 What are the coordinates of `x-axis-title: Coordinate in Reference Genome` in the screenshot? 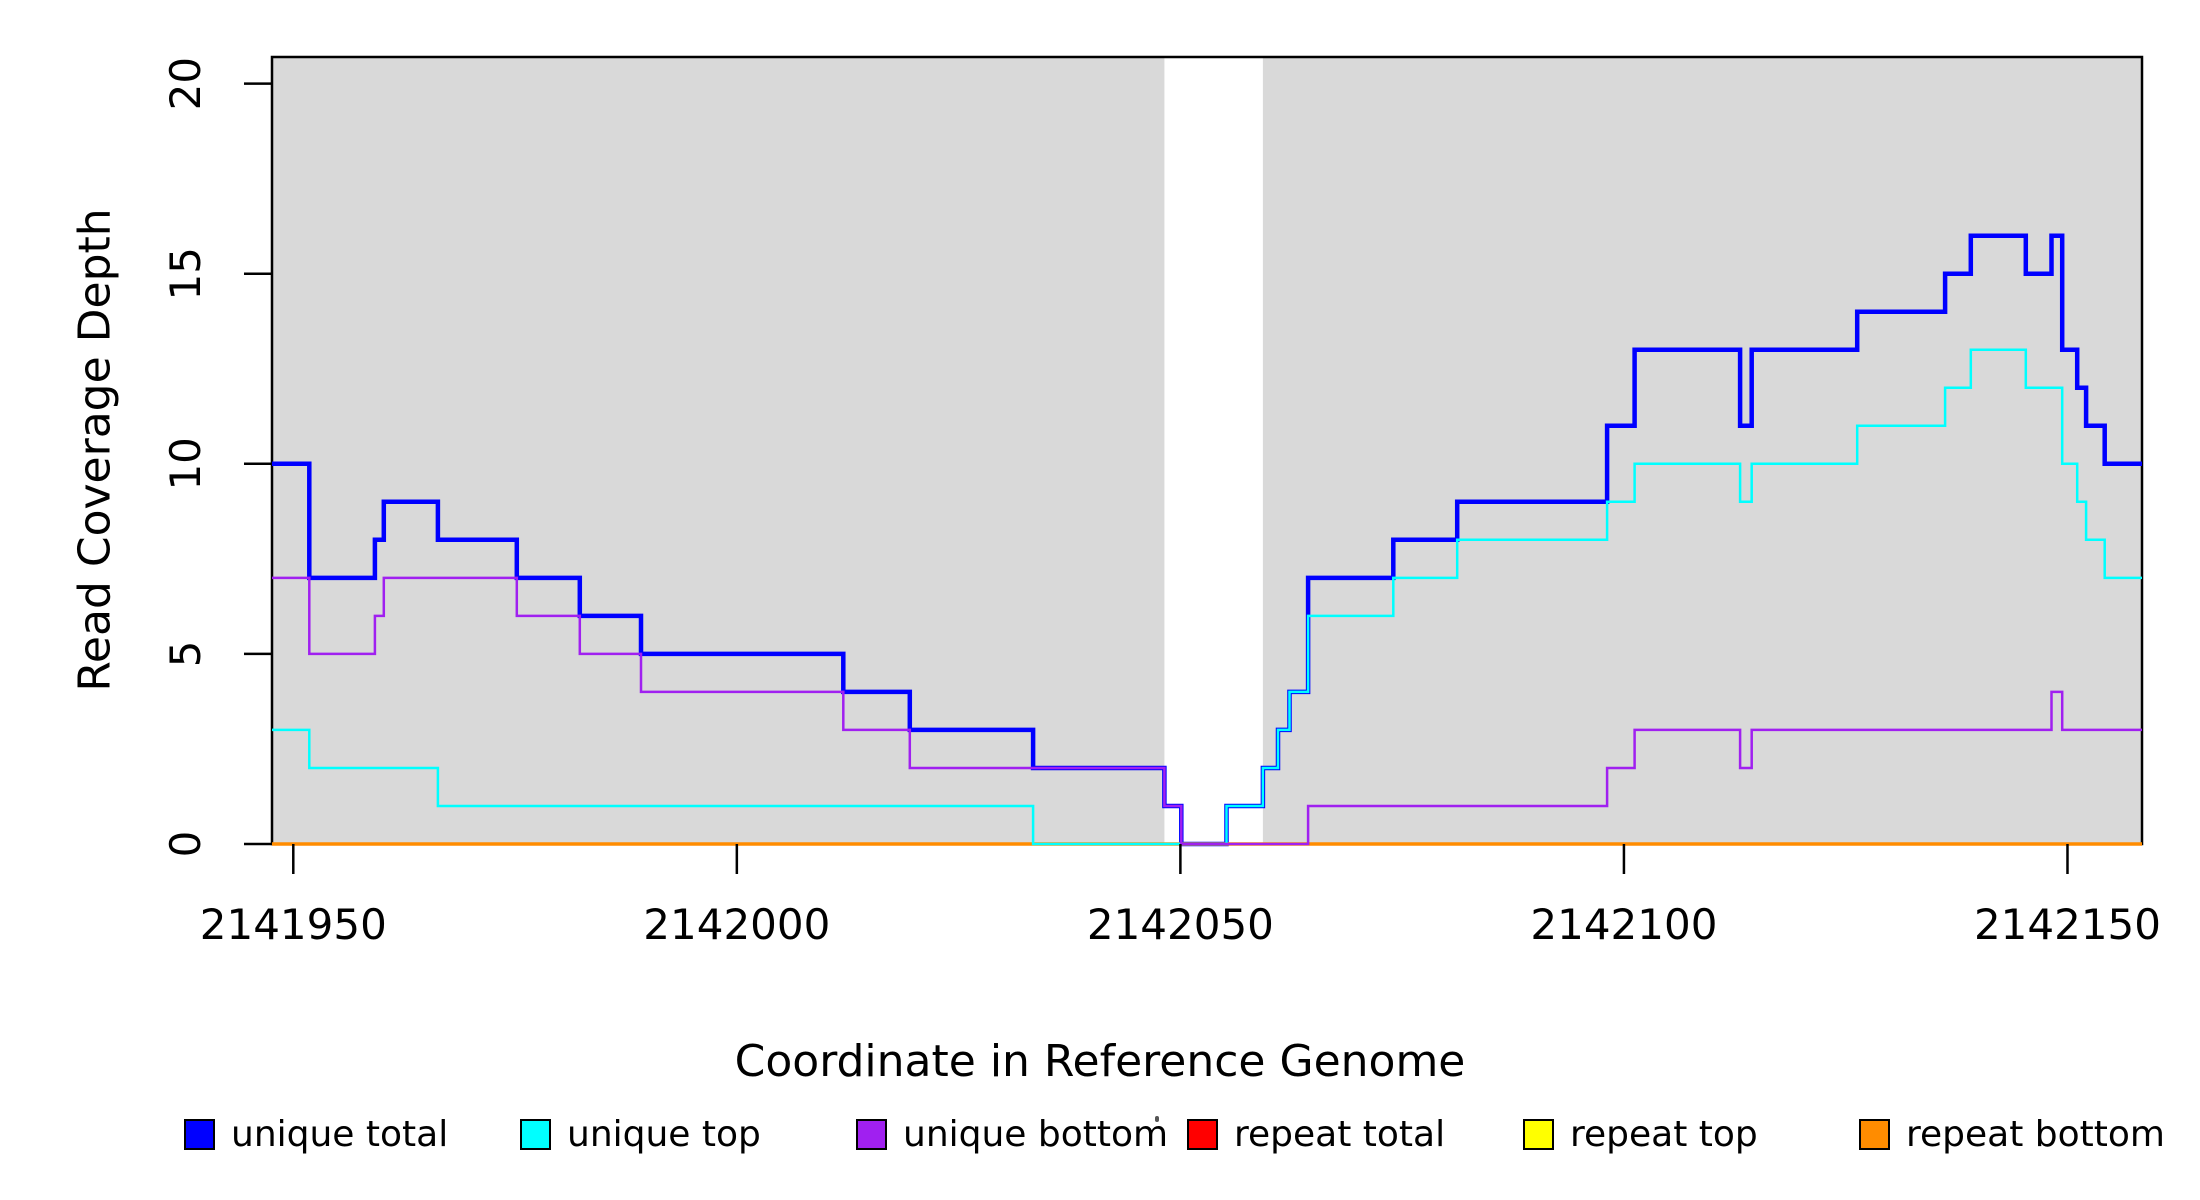 It's located at (1100, 1061).